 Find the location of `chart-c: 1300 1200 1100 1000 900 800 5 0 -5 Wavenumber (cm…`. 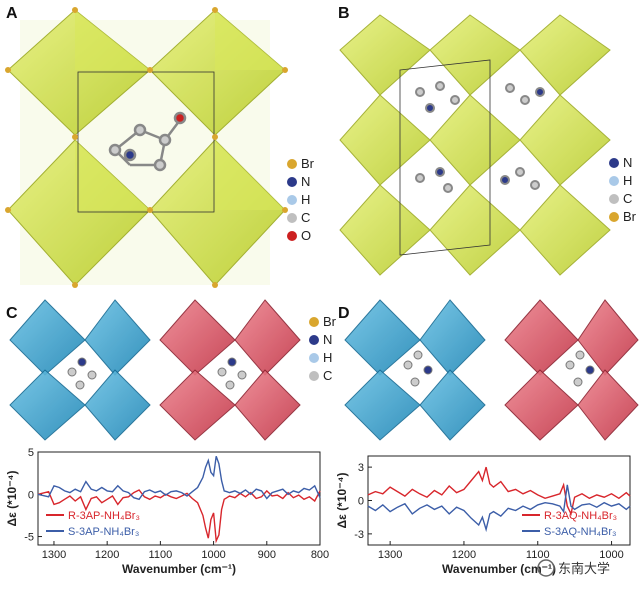

chart-c: 1300 1200 1100 1000 900 800 5 0 -5 Wavenumber (cm… is located at coordinates (167, 511).